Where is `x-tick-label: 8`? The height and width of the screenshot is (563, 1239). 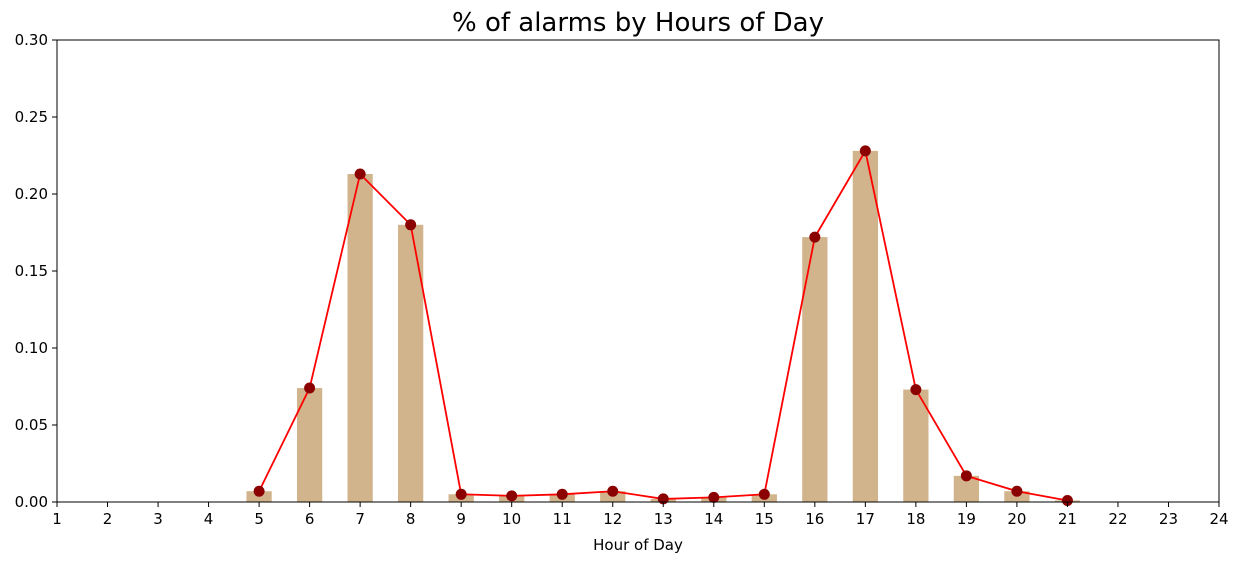
x-tick-label: 8 is located at coordinates (411, 519).